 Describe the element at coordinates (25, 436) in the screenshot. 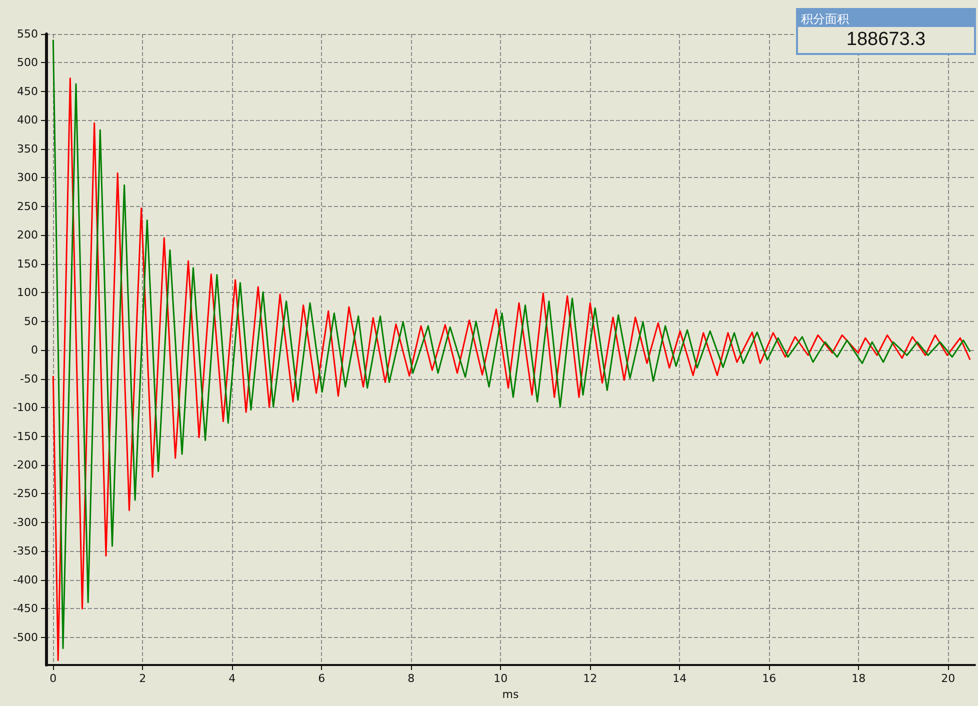

I see `y-tick-label: -150` at that location.